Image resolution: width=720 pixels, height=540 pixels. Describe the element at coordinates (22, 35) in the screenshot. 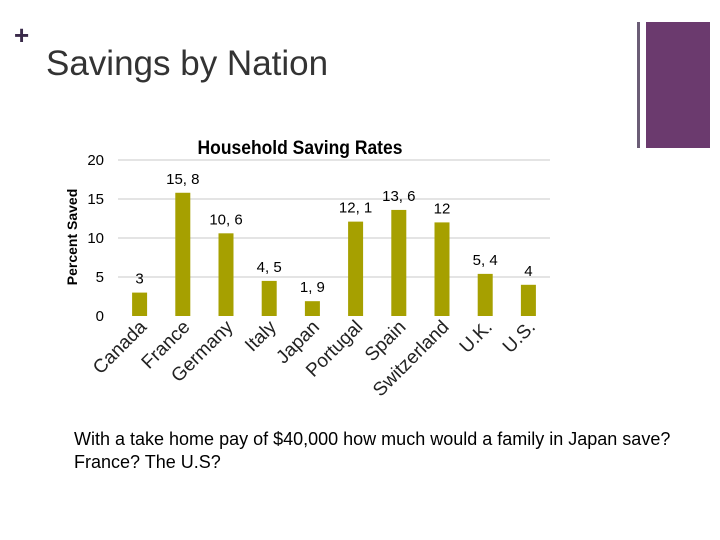

I see `plus-mark: +` at that location.